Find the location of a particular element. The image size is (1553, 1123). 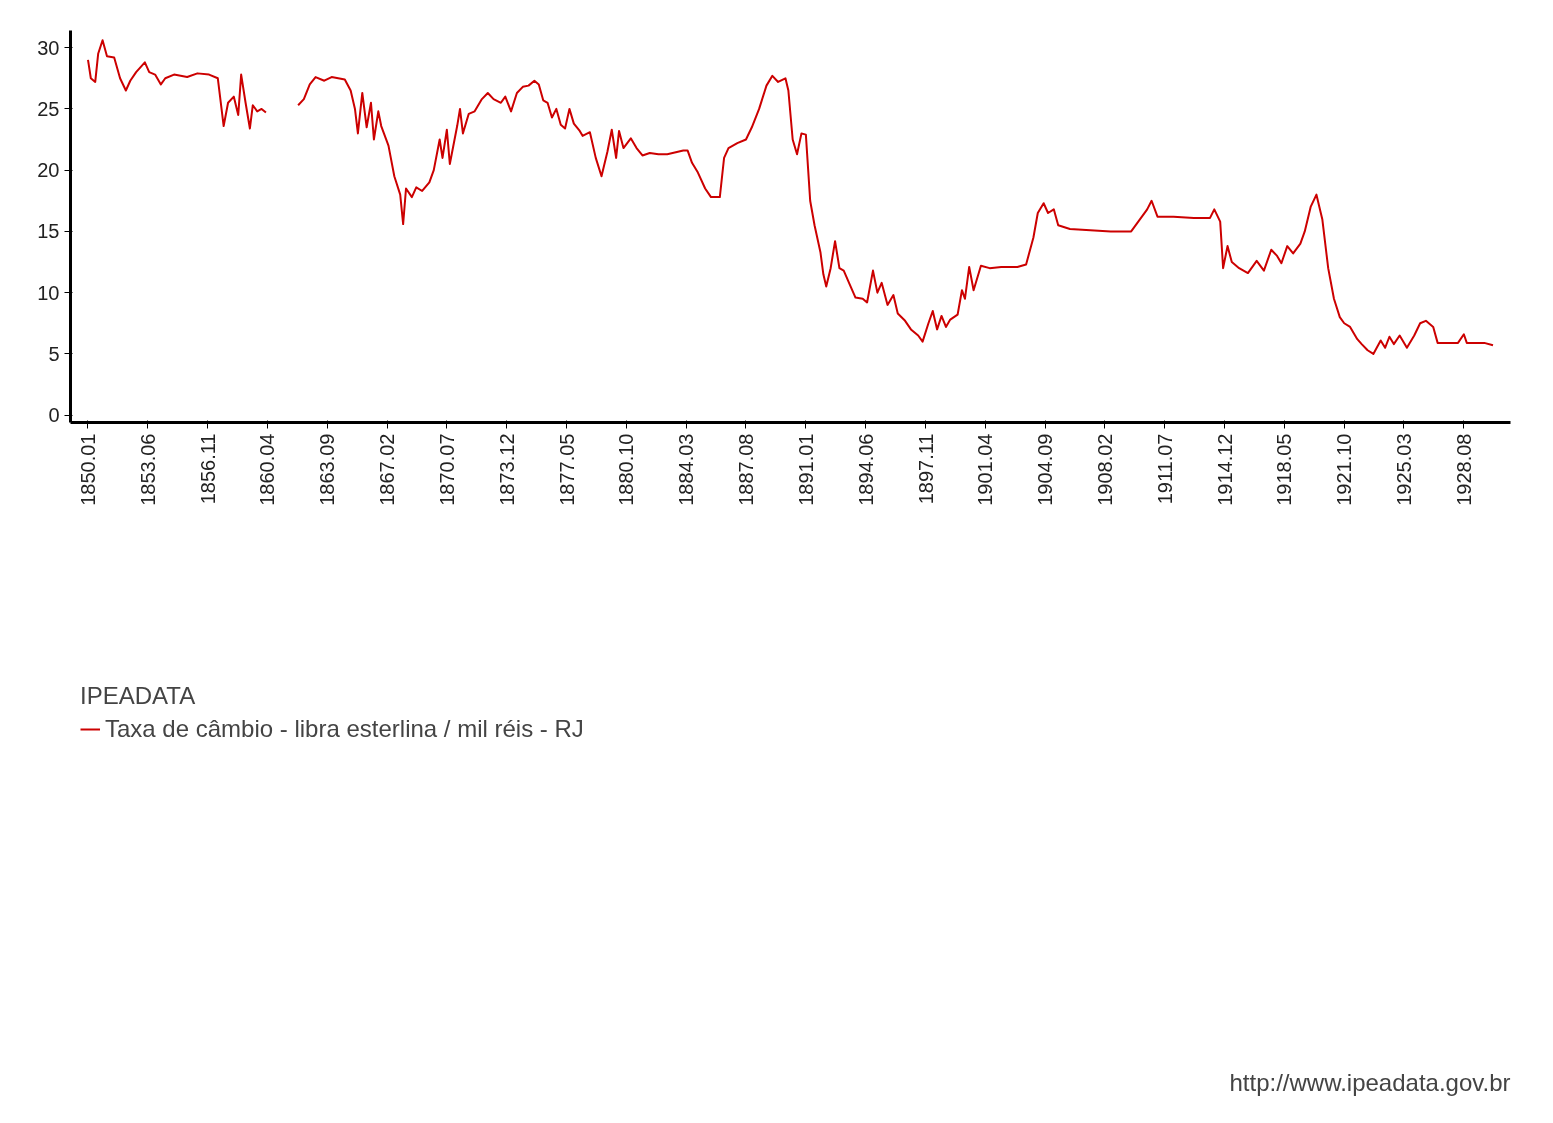

x-tick-label: 1880.10 is located at coordinates (626, 469).